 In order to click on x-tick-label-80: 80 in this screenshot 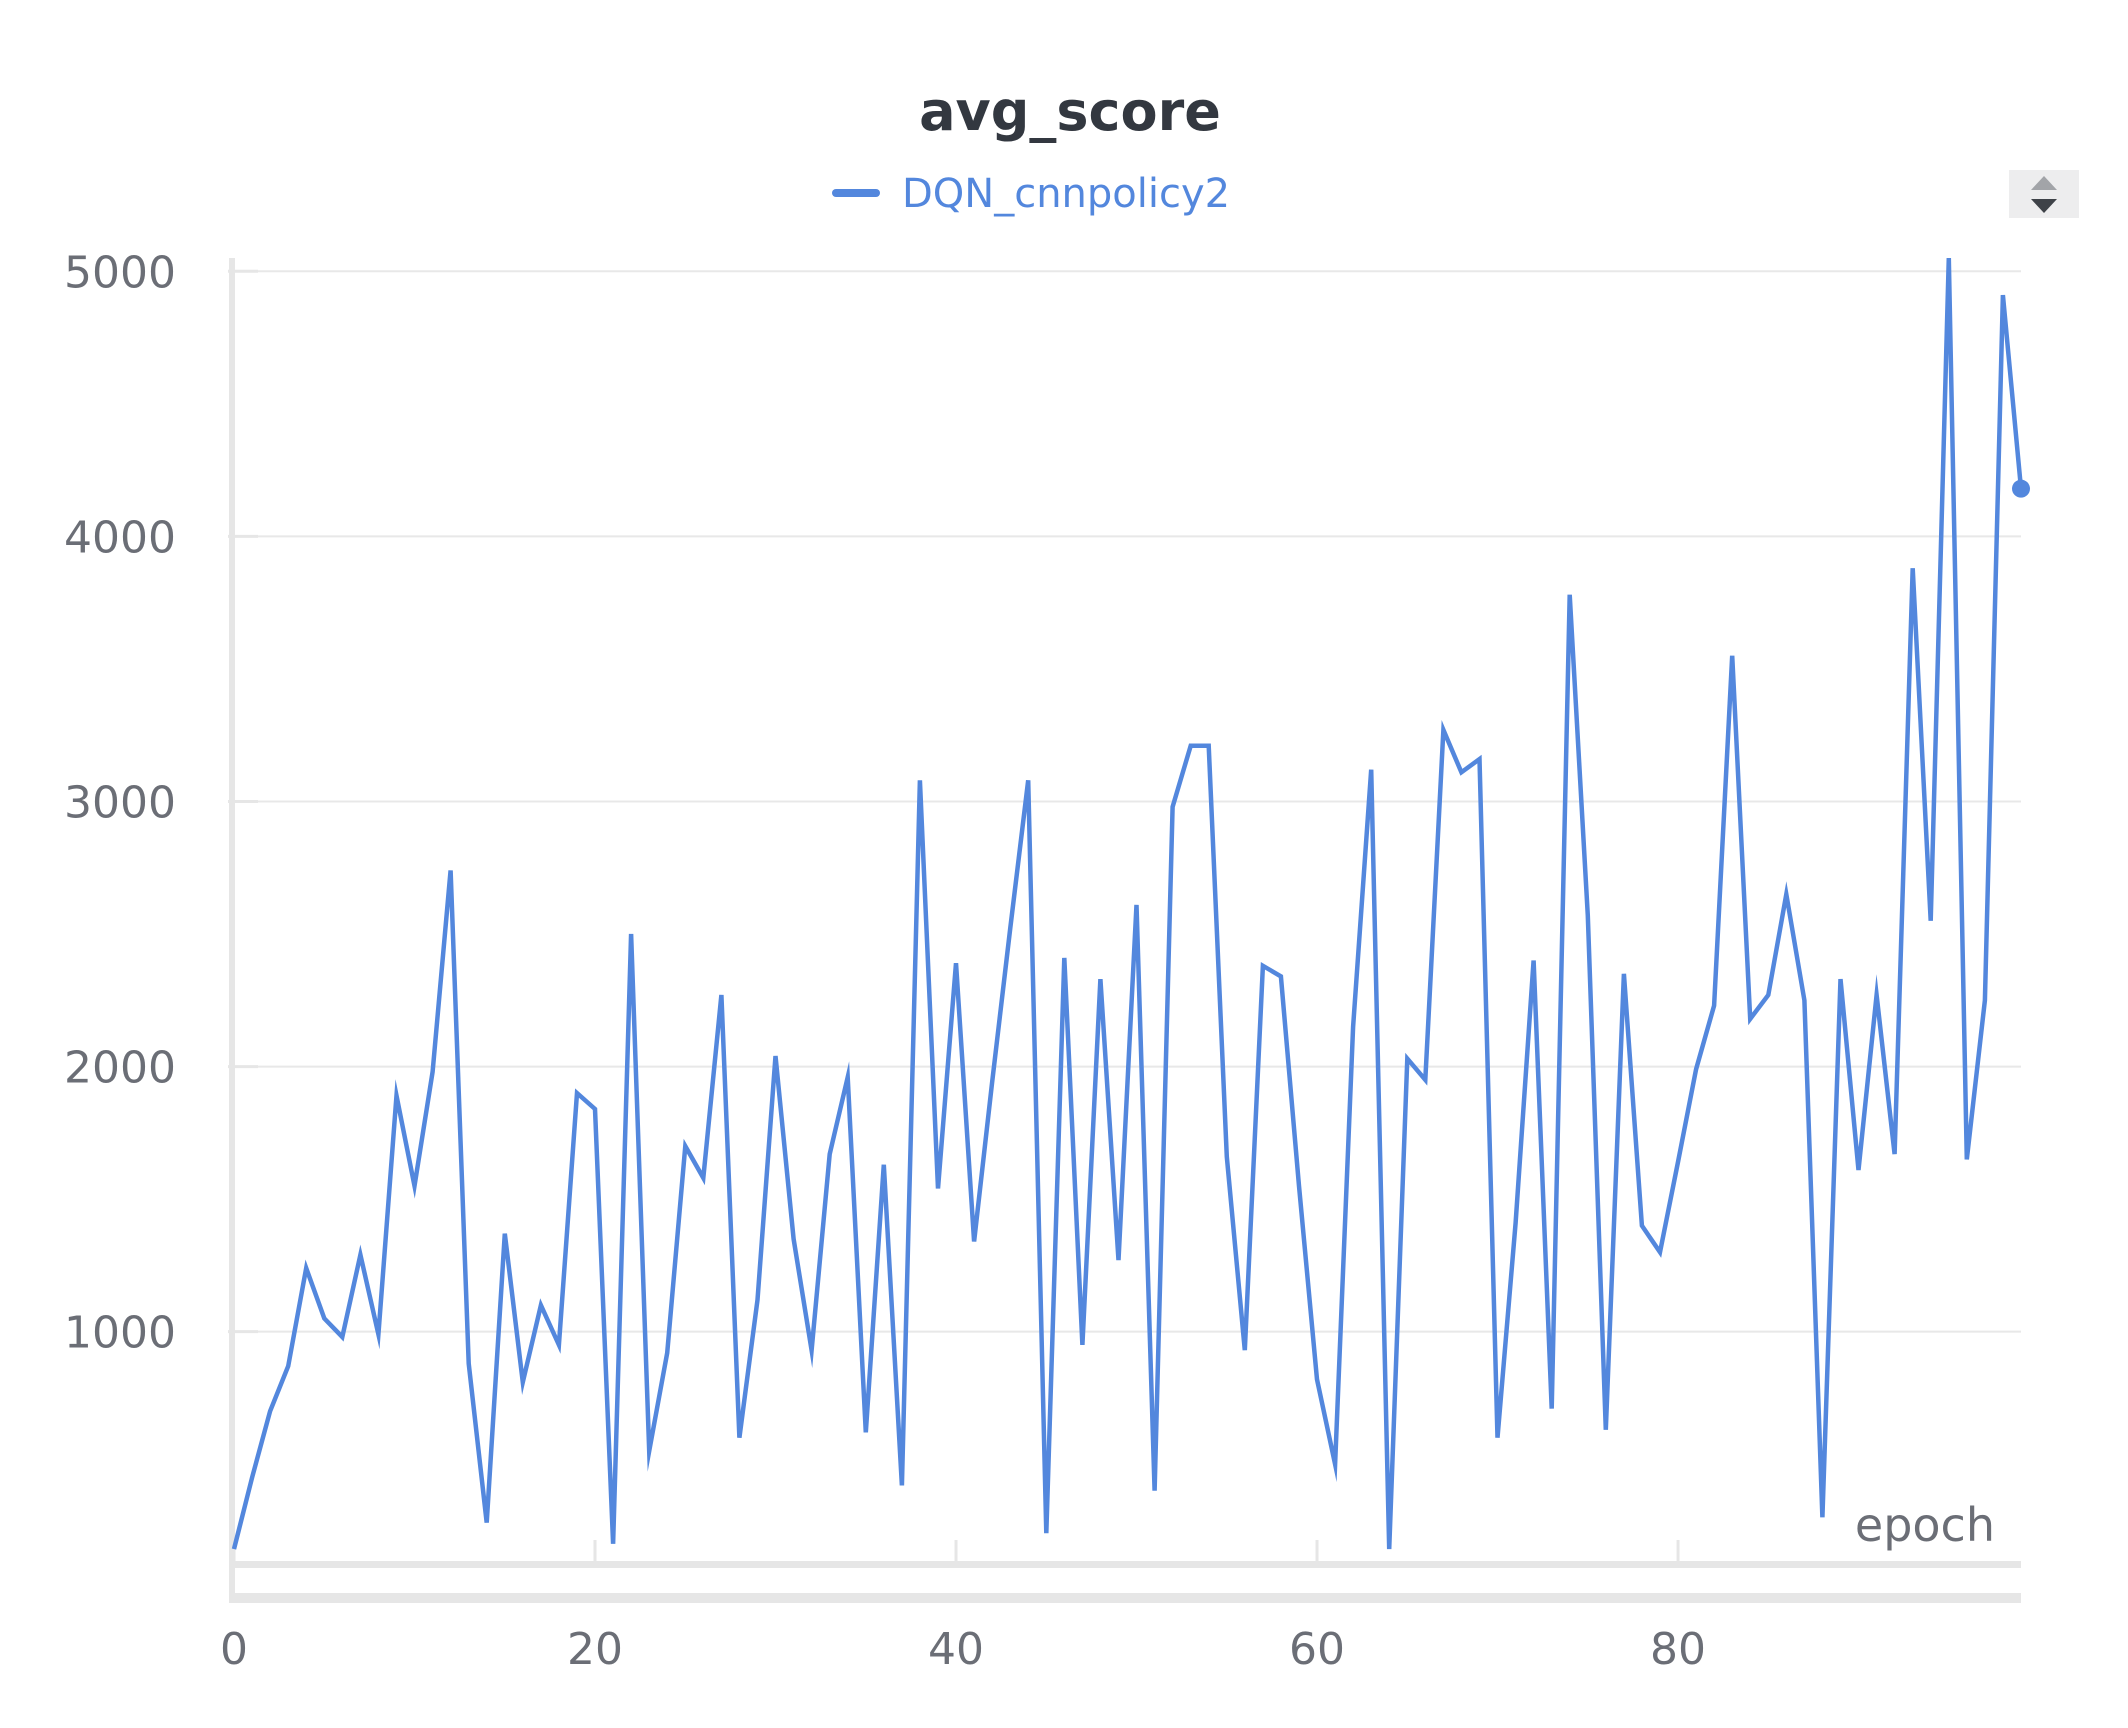, I will do `click(1678, 1649)`.